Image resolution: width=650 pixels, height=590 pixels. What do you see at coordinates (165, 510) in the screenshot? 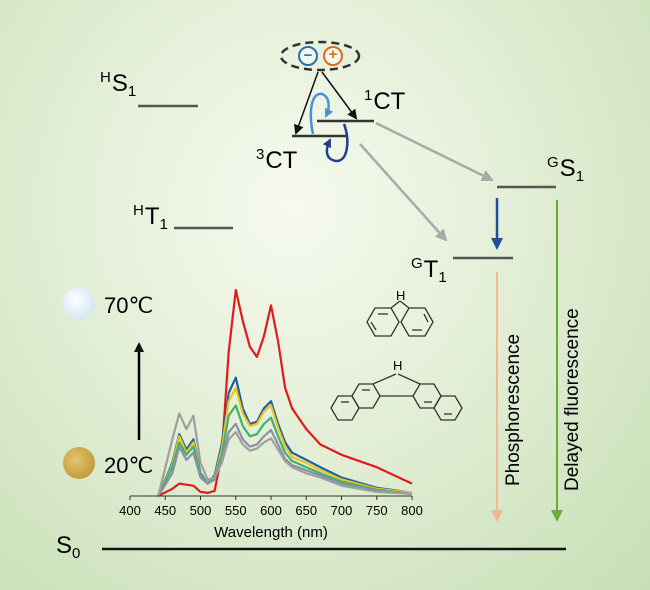
I see `x-tick-label: 450` at bounding box center [165, 510].